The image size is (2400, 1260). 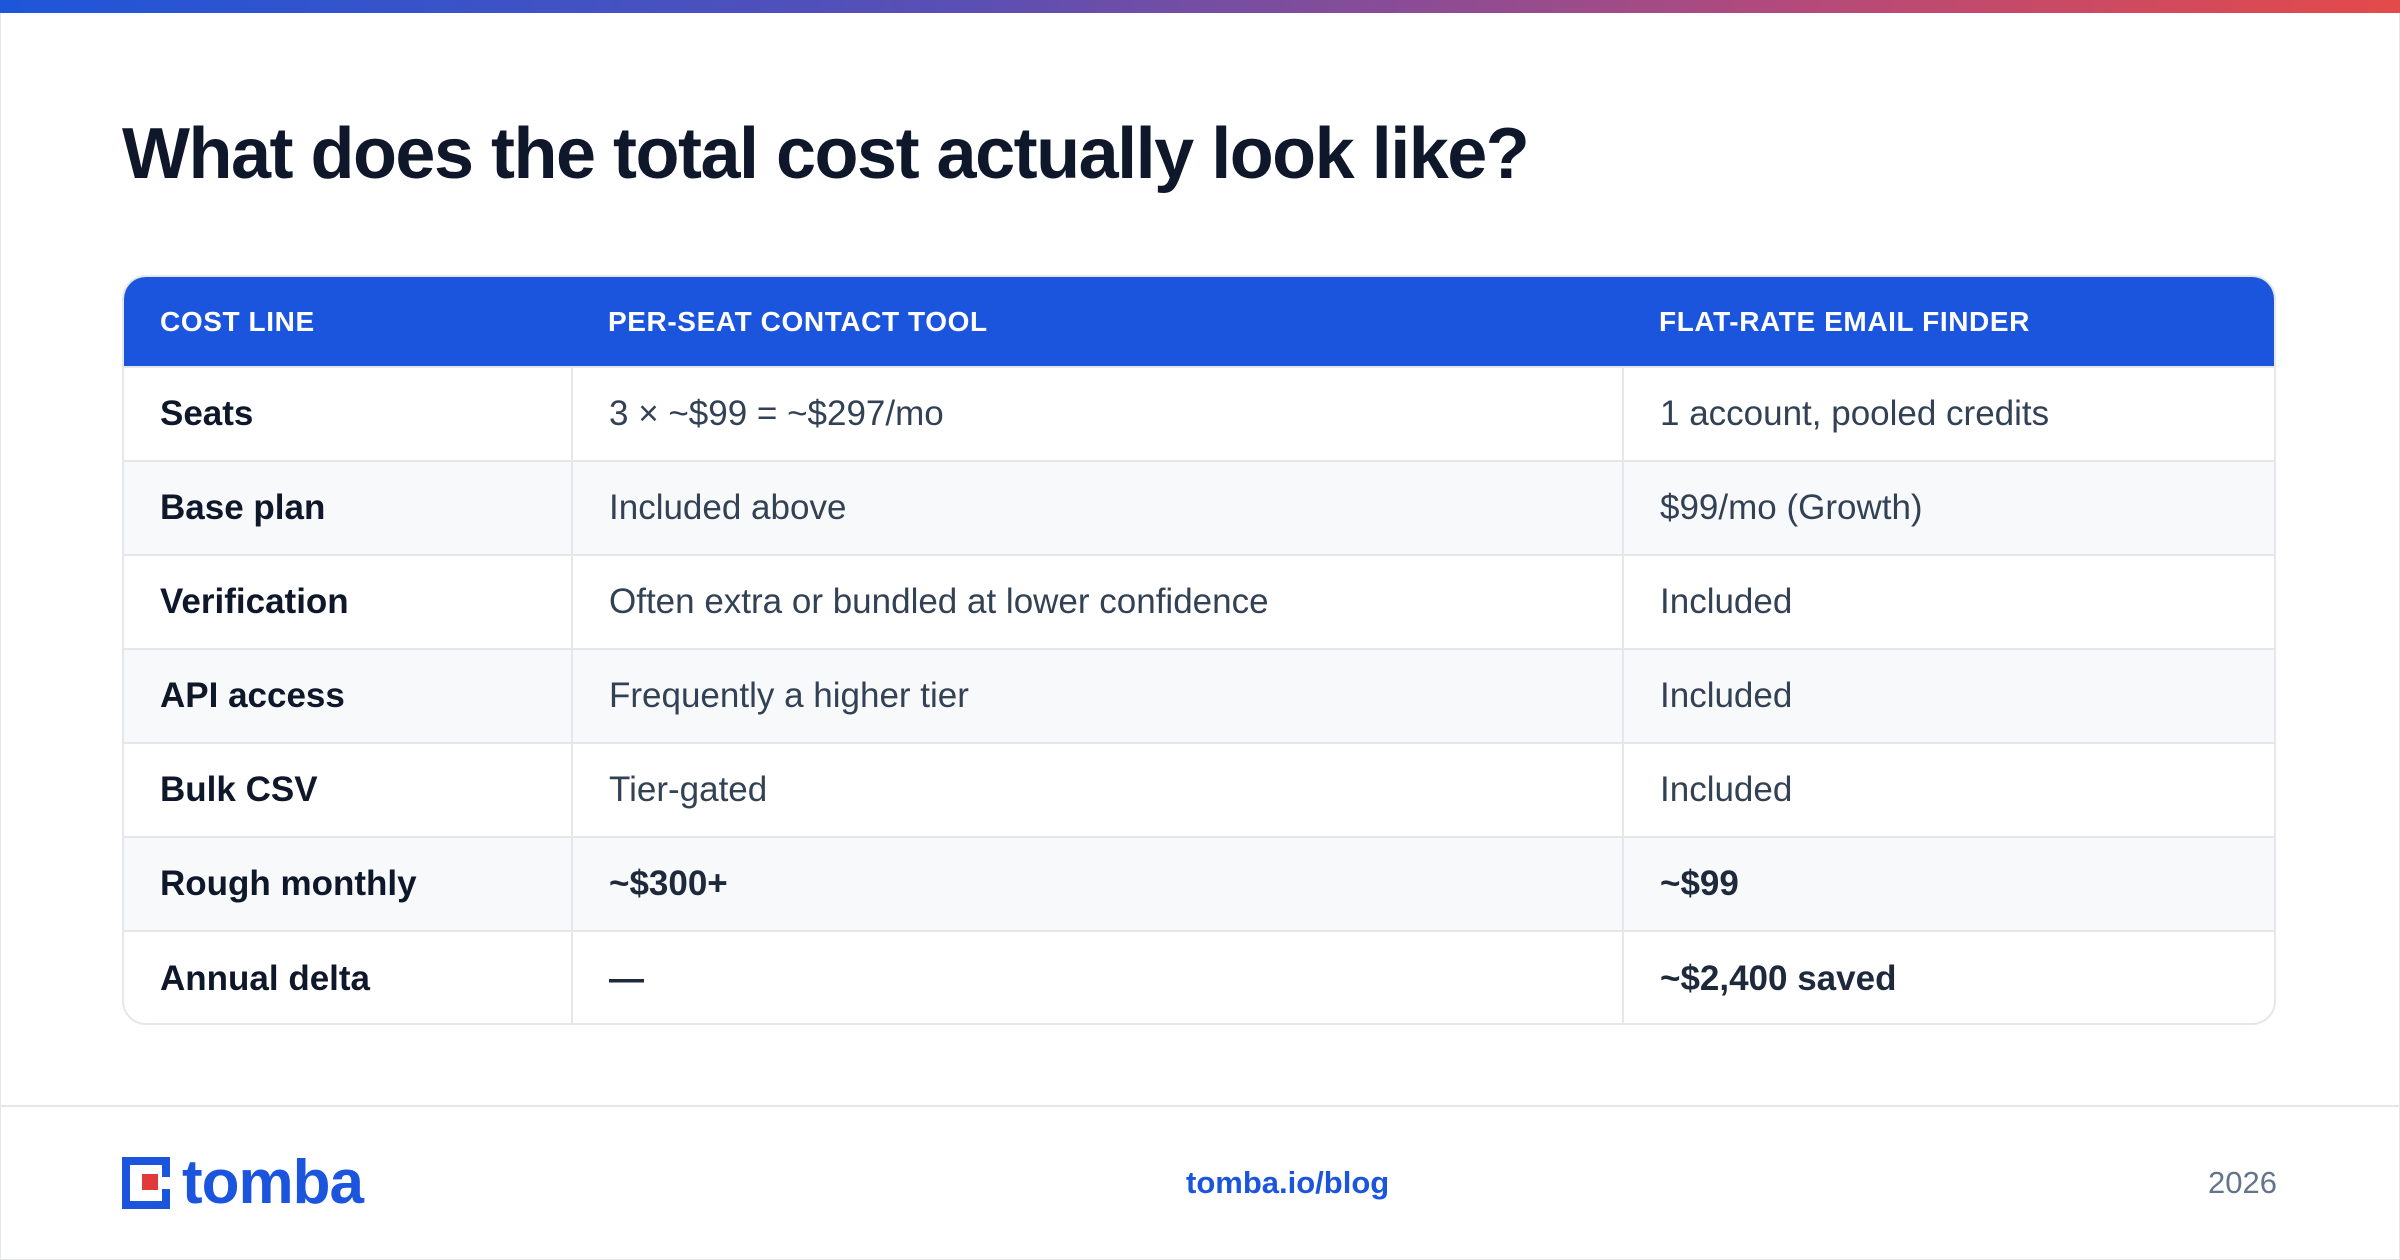 I want to click on flat-rate-value: 1 account, pooled credits, so click(x=1948, y=414).